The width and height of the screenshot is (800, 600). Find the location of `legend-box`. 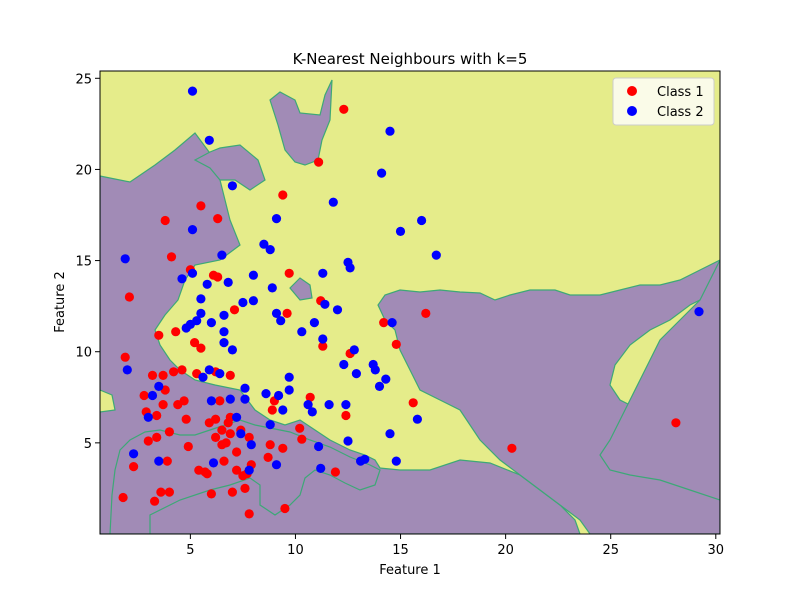

legend-box is located at coordinates (663, 101).